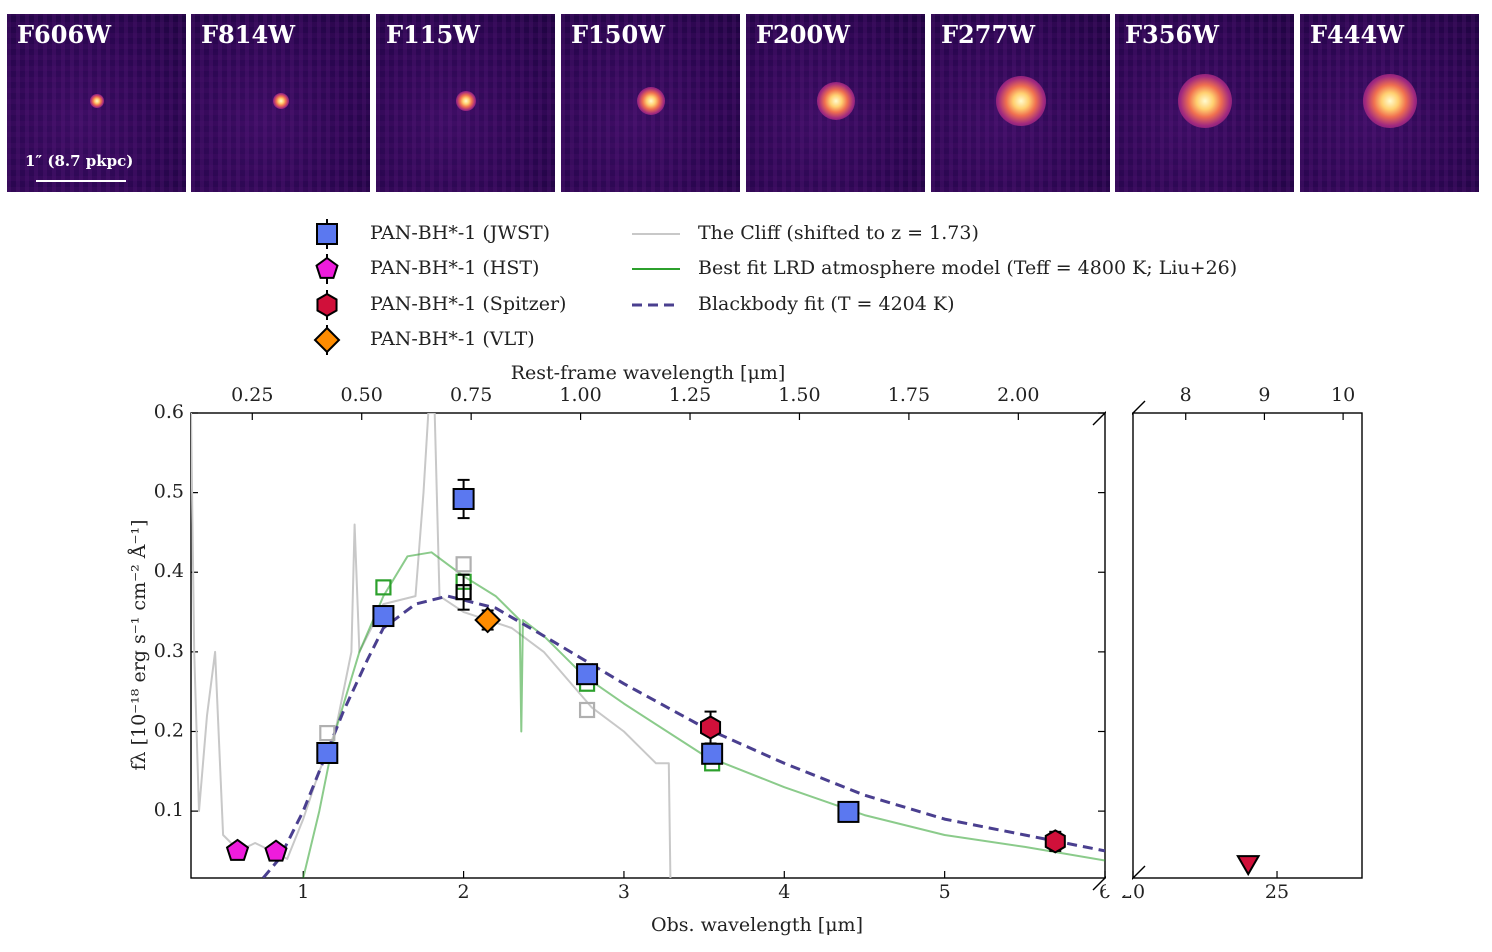  I want to click on filter-image: F277W, so click(1020, 103).